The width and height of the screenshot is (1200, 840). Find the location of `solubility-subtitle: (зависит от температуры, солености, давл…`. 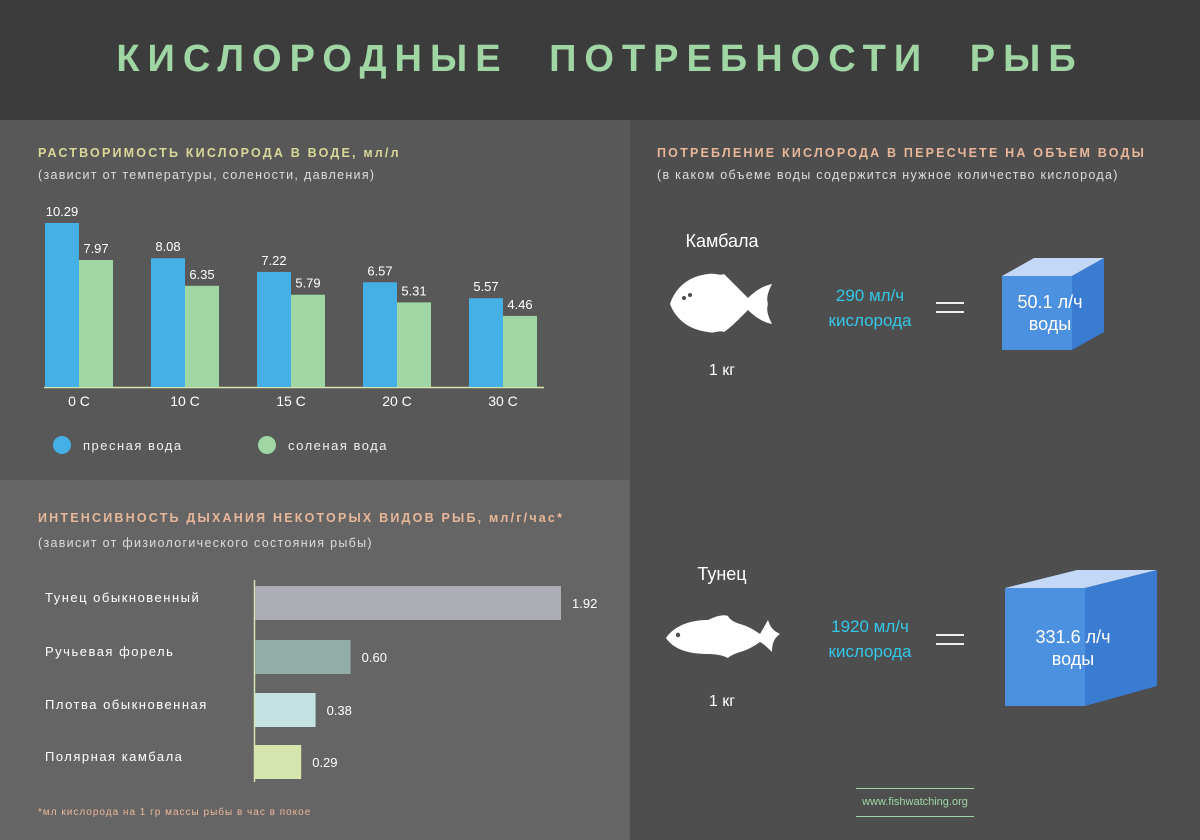

solubility-subtitle: (зависит от температуры, солености, давл… is located at coordinates (207, 175).